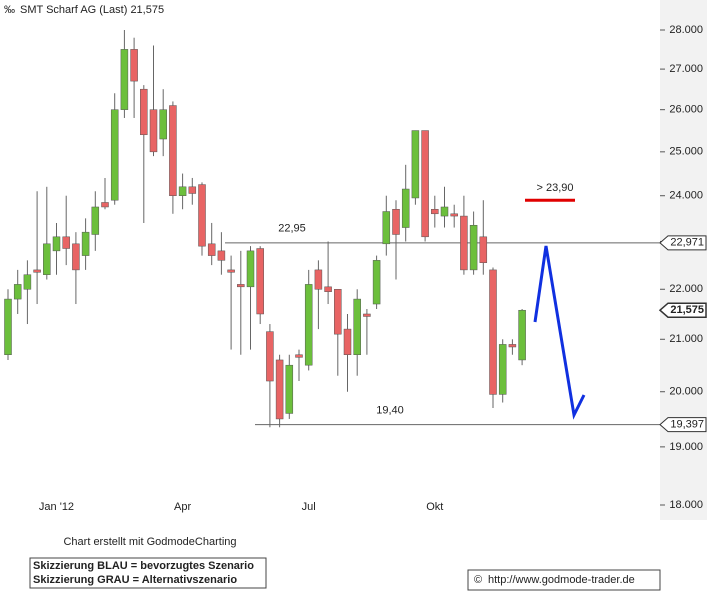 The image size is (707, 602). What do you see at coordinates (686, 289) in the screenshot?
I see `y-tick-label: 22.000` at bounding box center [686, 289].